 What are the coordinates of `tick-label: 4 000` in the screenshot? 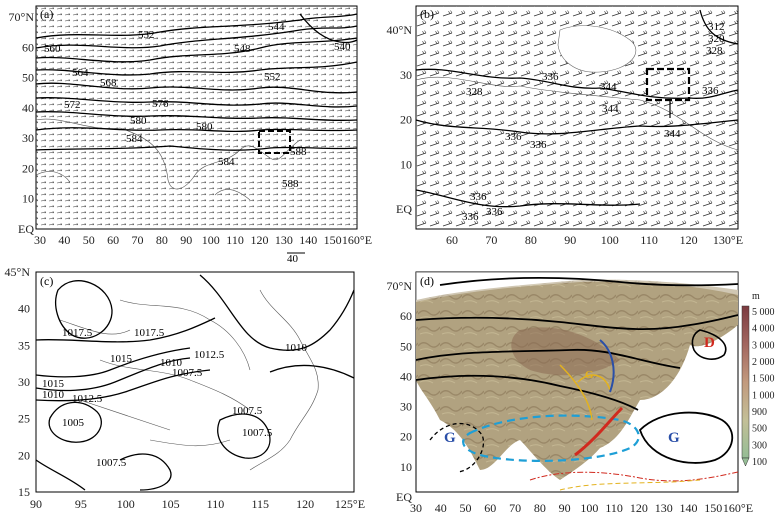 It's located at (763, 329).